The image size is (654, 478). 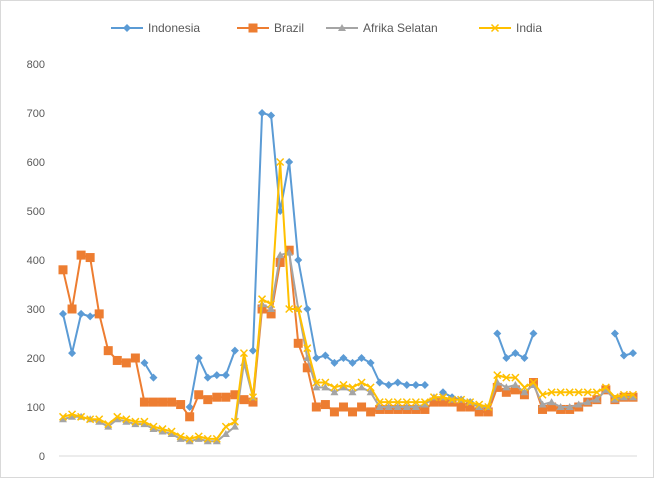 I want to click on y-axis: 0 100 200 300 400 500 600 700 800, so click(x=36, y=261).